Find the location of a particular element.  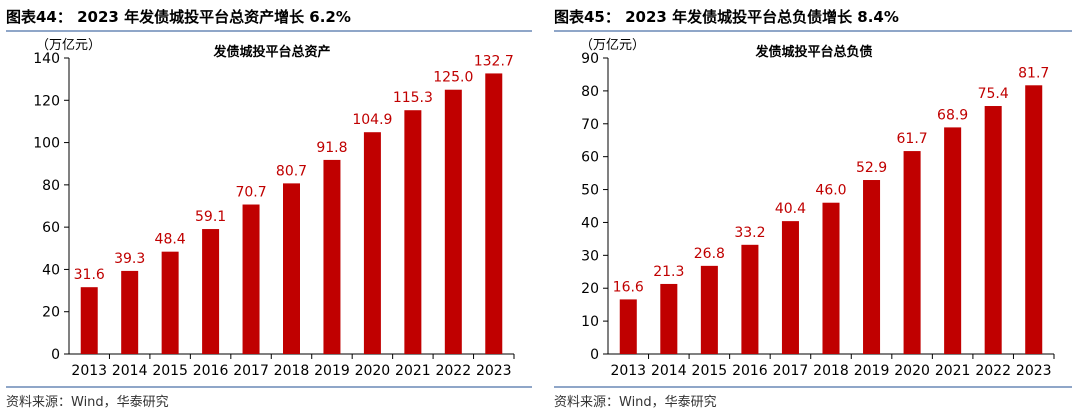

y-tick-label: 50 is located at coordinates (590, 191).